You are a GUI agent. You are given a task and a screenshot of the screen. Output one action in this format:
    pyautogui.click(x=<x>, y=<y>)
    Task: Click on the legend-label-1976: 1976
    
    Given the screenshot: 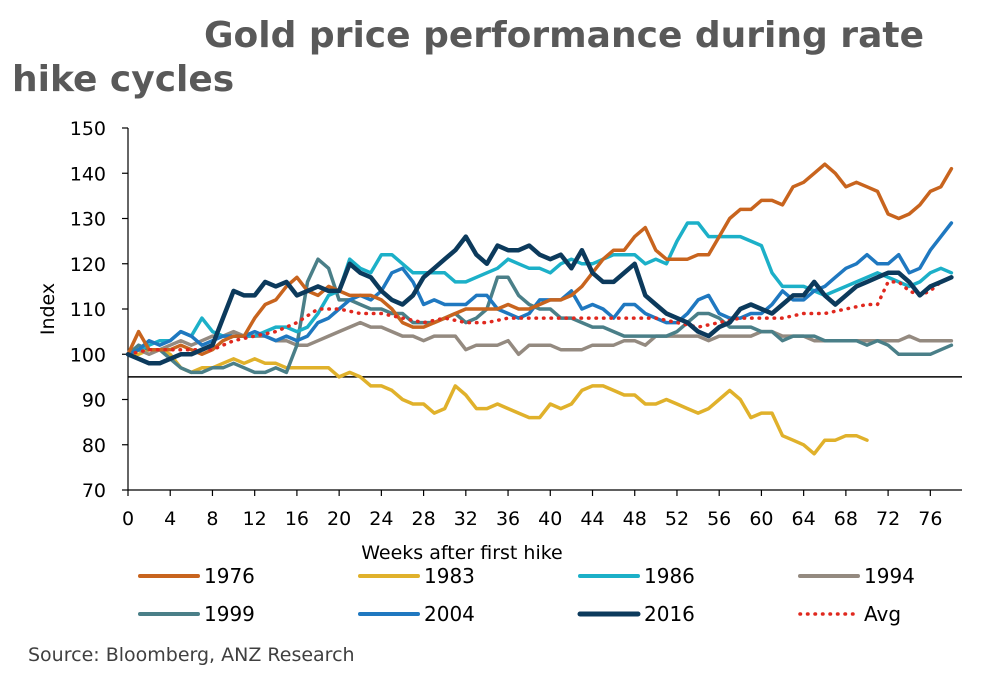 What is the action you would take?
    pyautogui.click(x=229, y=576)
    